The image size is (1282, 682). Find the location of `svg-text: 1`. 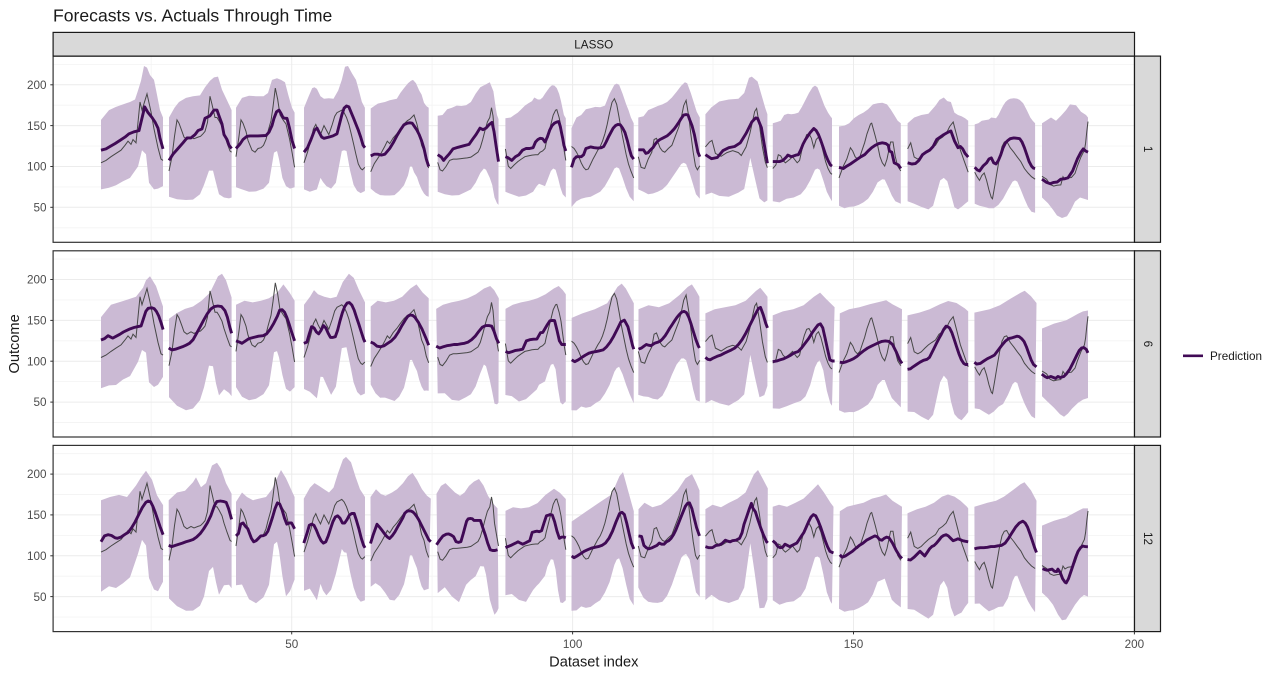

svg-text: 1 is located at coordinates (1147, 149).